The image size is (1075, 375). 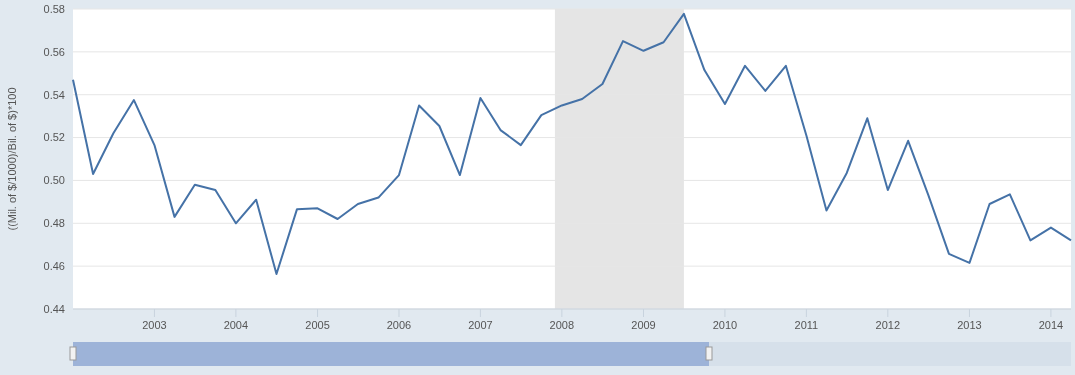 What do you see at coordinates (54, 308) in the screenshot?
I see `y-tick-label: 0.44` at bounding box center [54, 308].